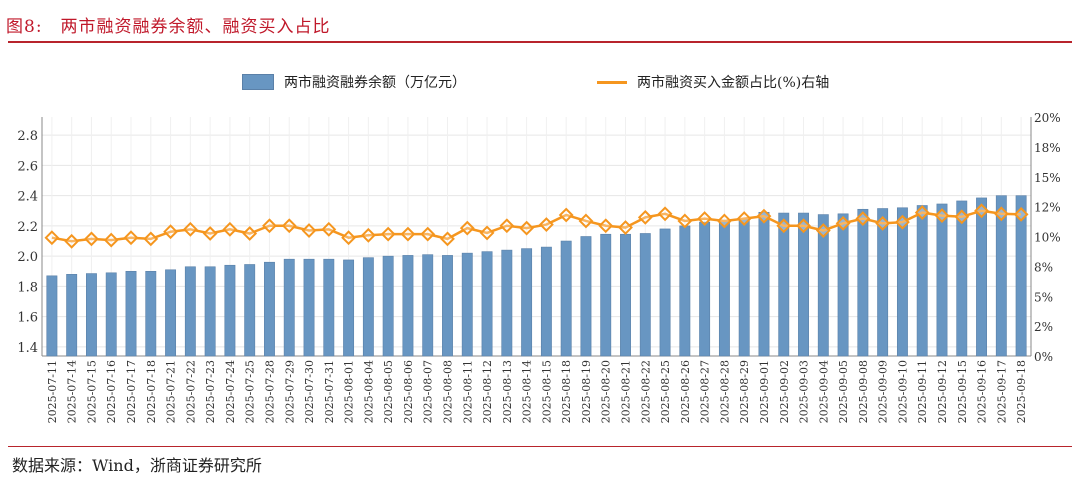 Image resolution: width=1080 pixels, height=480 pixels. Describe the element at coordinates (210, 391) in the screenshot. I see `x-tick-label: 2025-07-23` at that location.